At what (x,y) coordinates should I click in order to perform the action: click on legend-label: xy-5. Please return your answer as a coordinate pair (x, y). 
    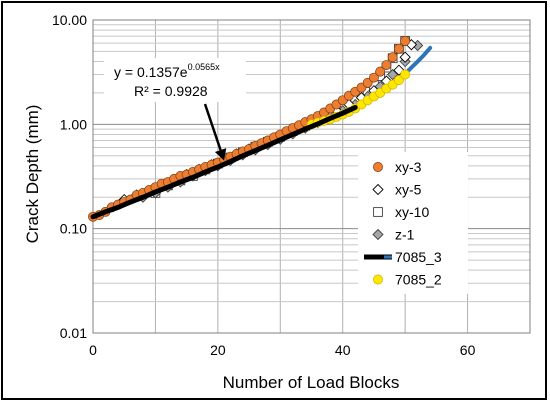
    Looking at the image, I should click on (408, 190).